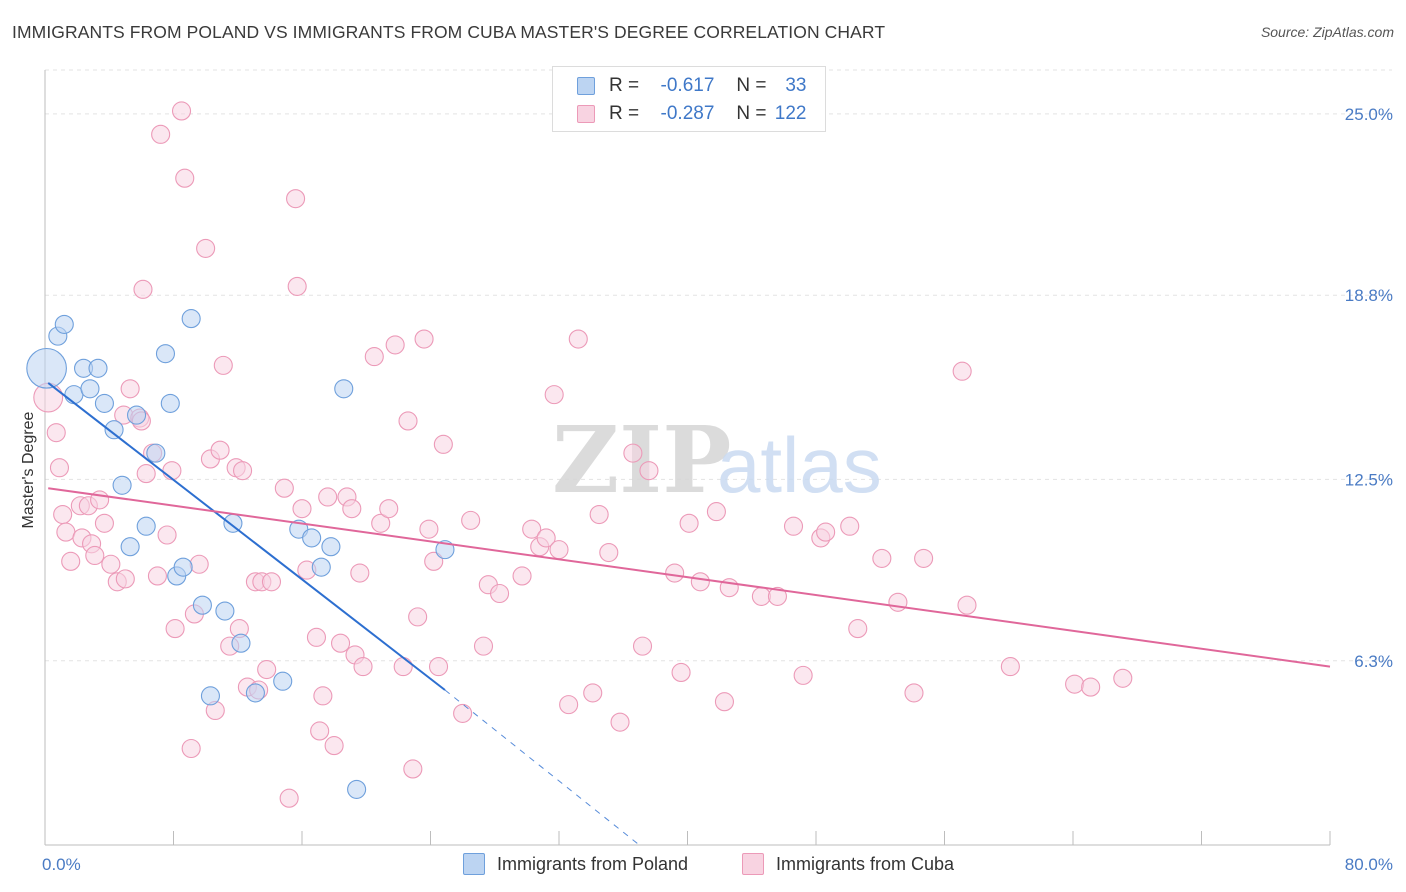  What do you see at coordinates (542, 767) in the screenshot?
I see `trendline-poland-extension` at bounding box center [542, 767].